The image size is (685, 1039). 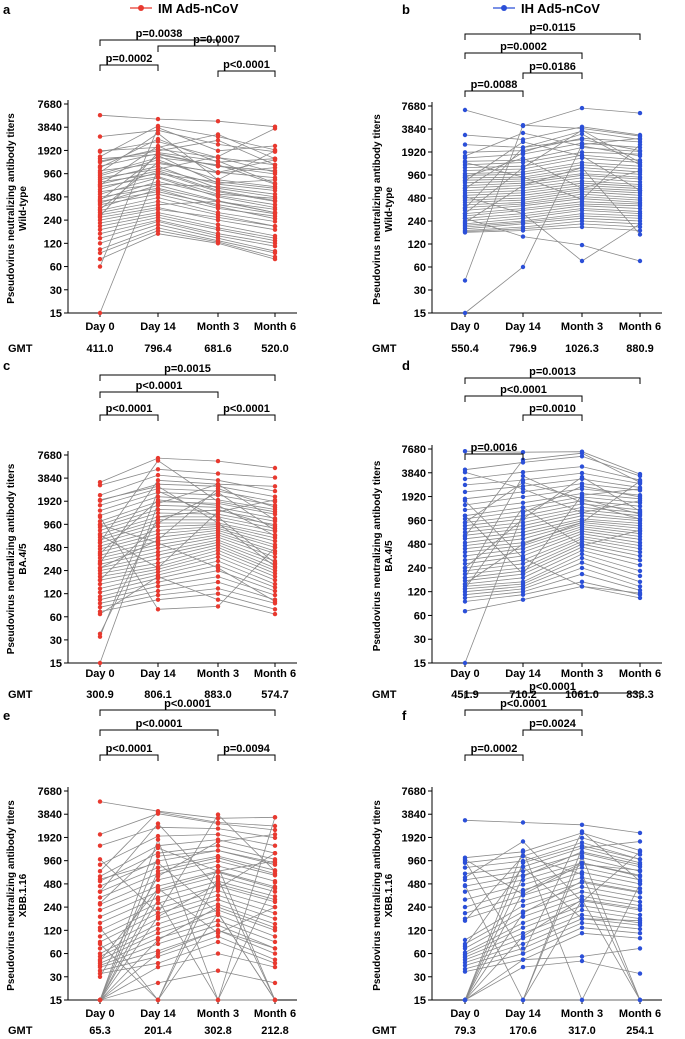 I want to click on y-tick-label: 1920, so click(x=414, y=153).